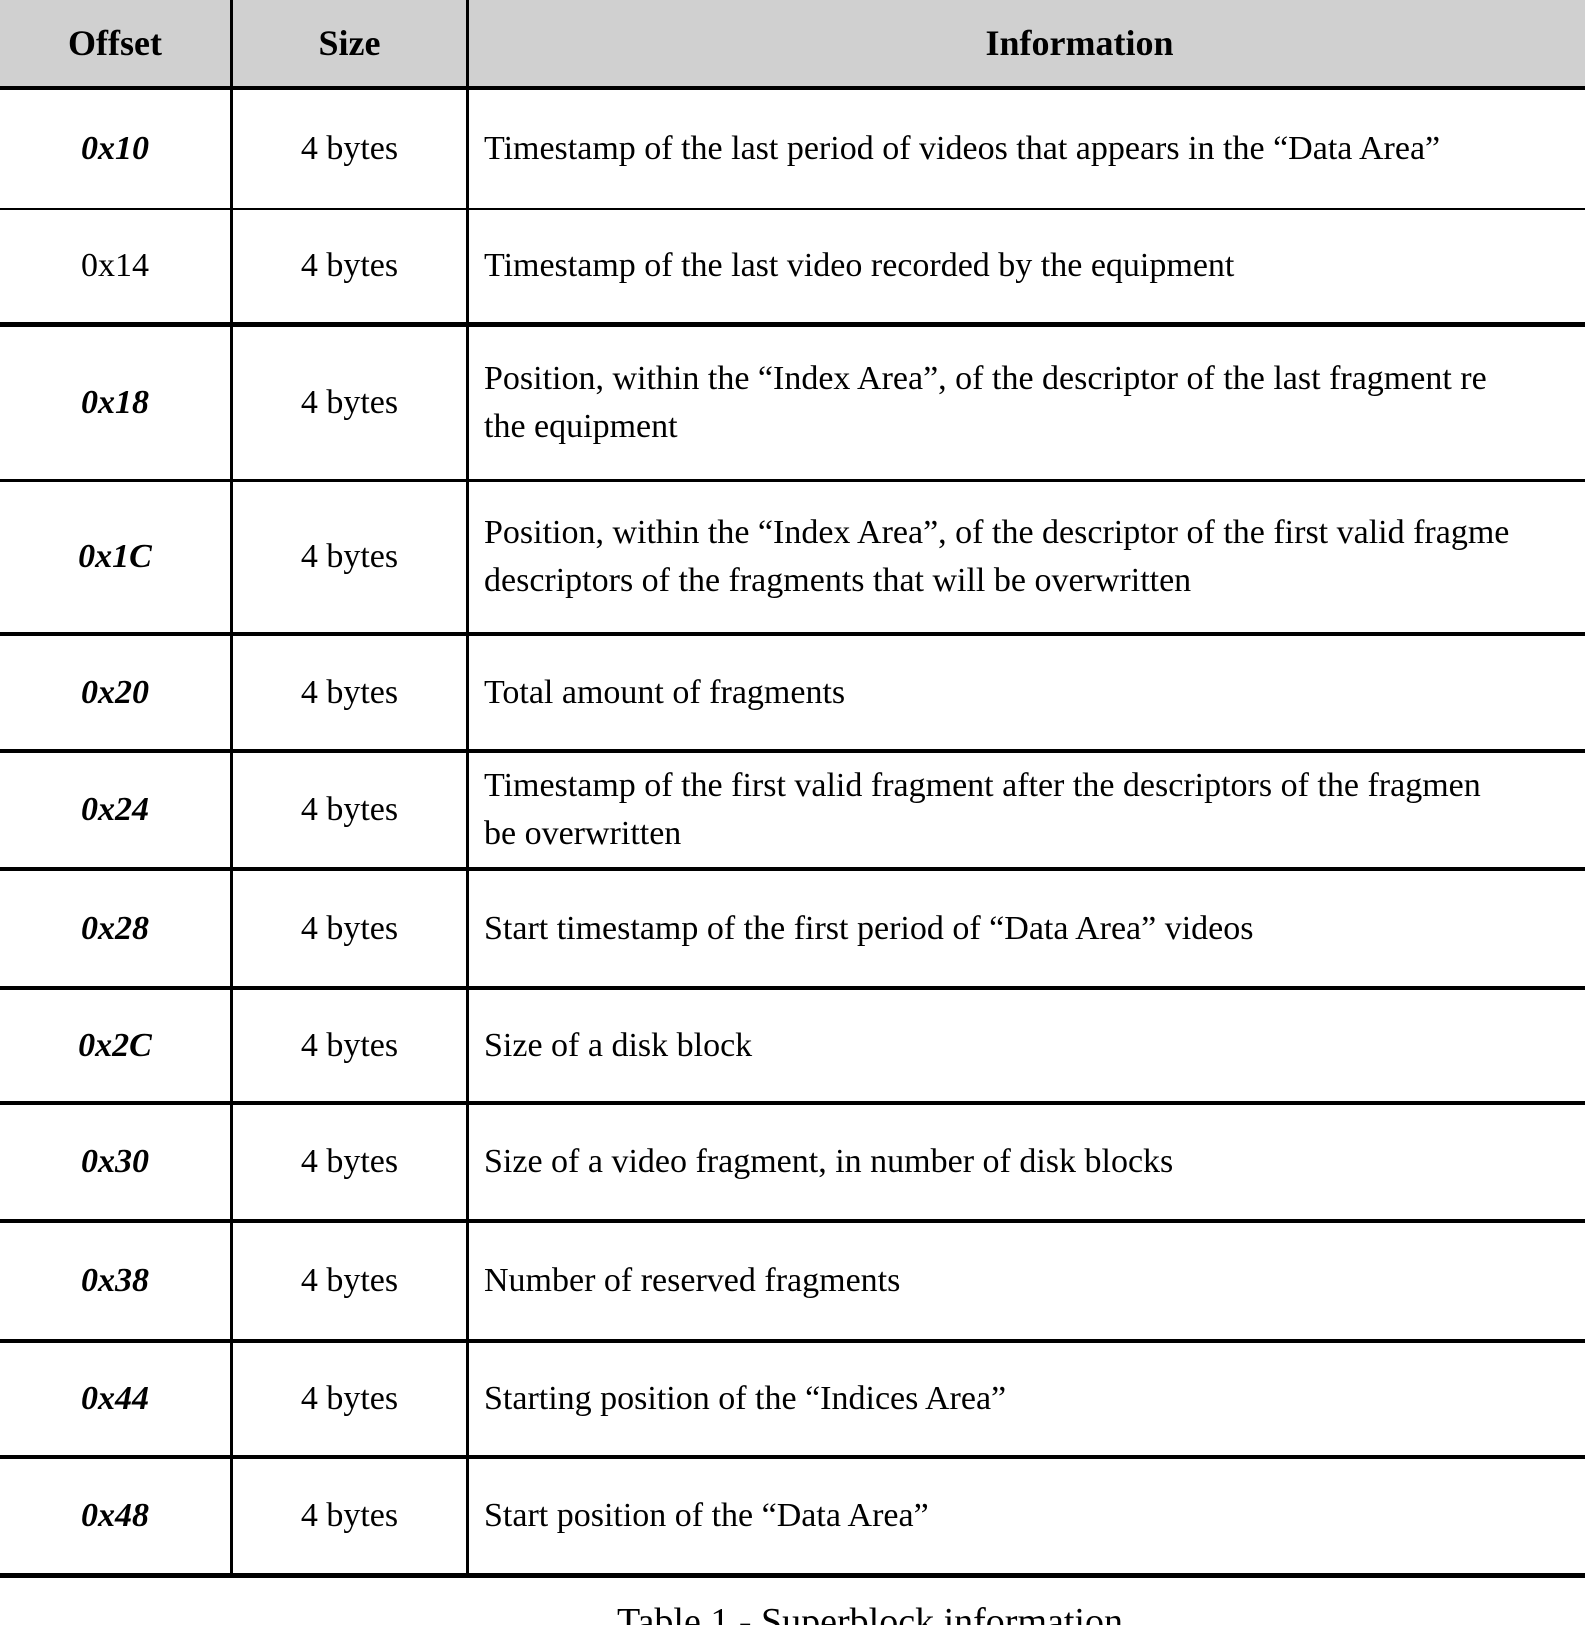 The height and width of the screenshot is (1625, 1585). Describe the element at coordinates (870, 1613) in the screenshot. I see `table-caption: Table 1 - Superblock information` at that location.